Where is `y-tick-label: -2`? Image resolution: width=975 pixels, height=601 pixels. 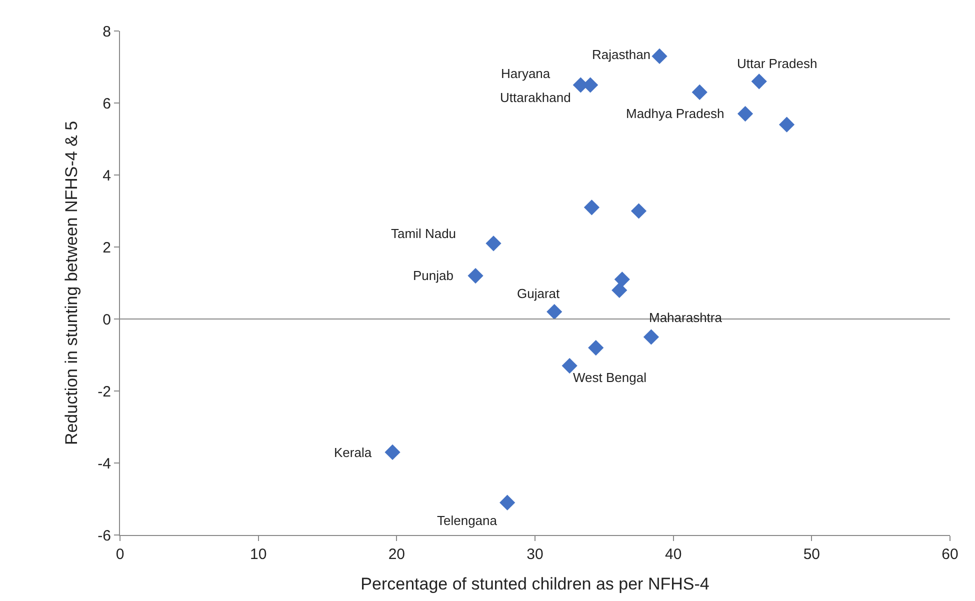 y-tick-label: -2 is located at coordinates (104, 391).